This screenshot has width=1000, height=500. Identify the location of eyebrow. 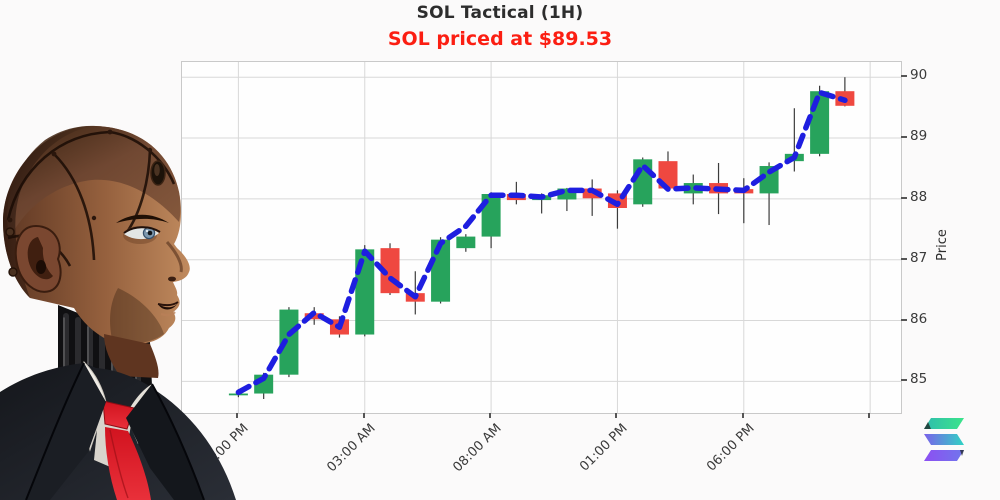
(142, 218).